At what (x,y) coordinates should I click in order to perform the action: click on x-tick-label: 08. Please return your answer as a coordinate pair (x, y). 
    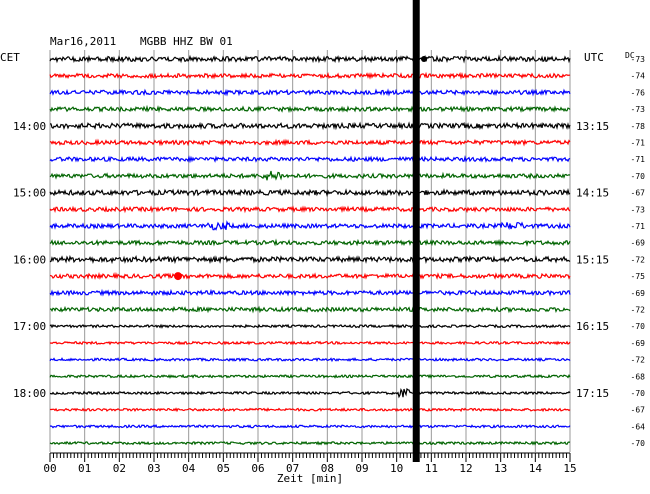
    Looking at the image, I should click on (327, 468).